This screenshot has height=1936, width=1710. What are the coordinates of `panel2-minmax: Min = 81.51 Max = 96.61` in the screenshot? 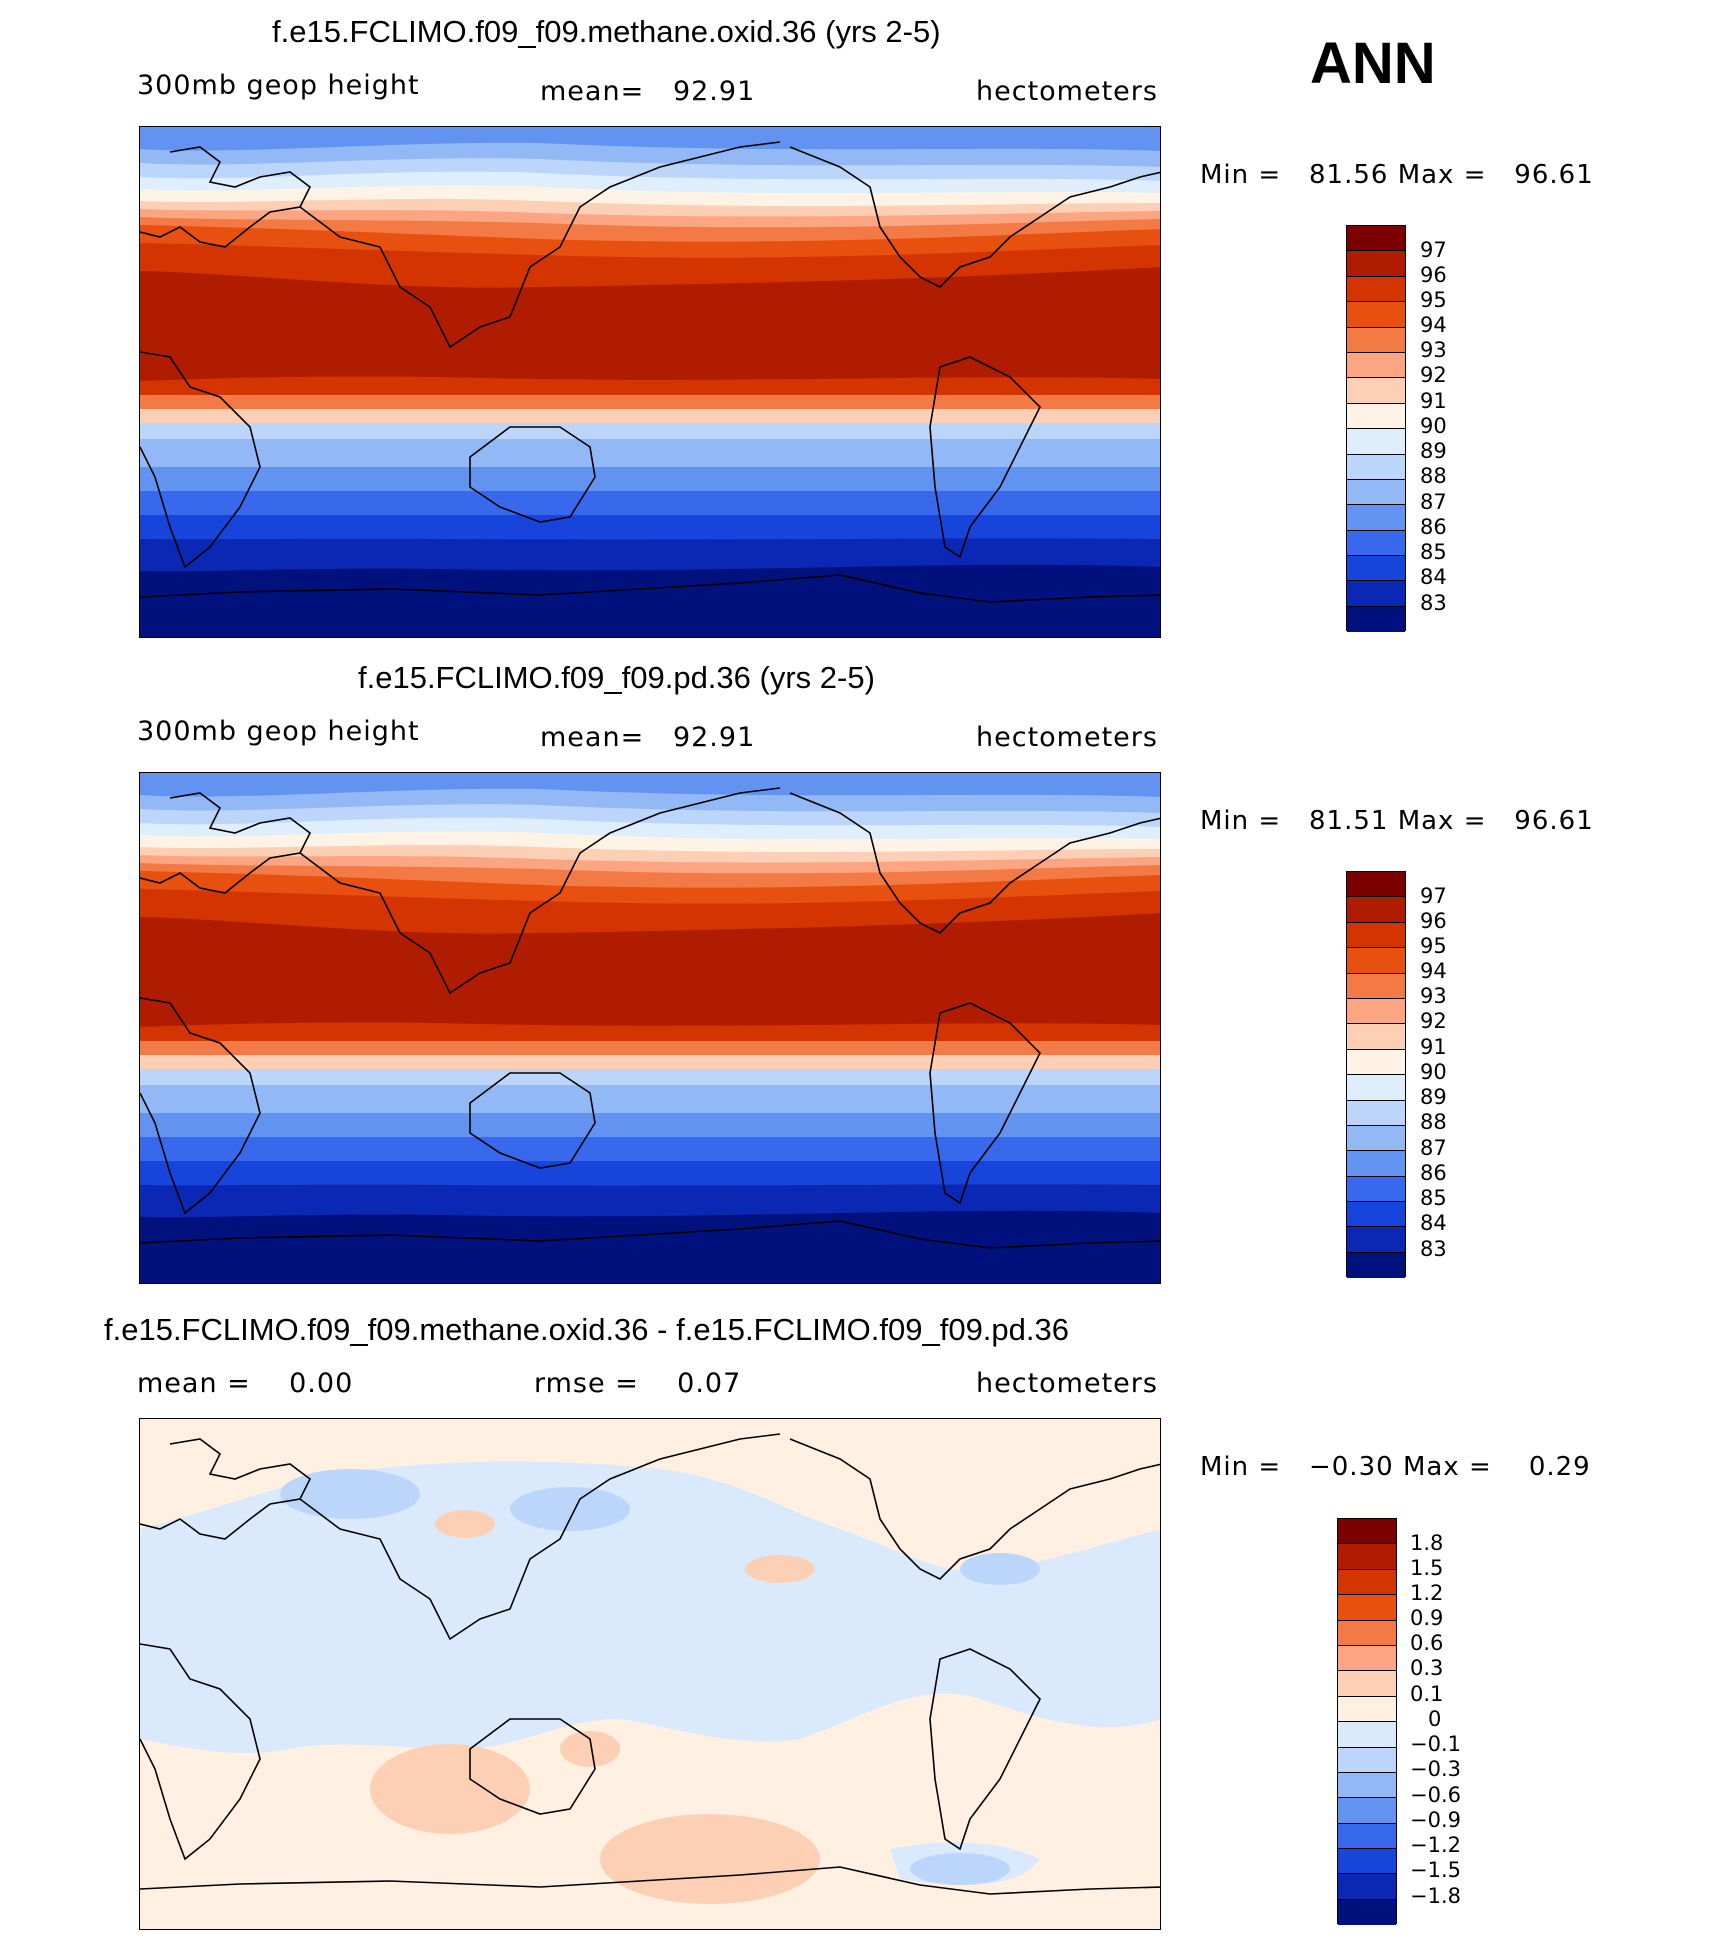 It's located at (1397, 821).